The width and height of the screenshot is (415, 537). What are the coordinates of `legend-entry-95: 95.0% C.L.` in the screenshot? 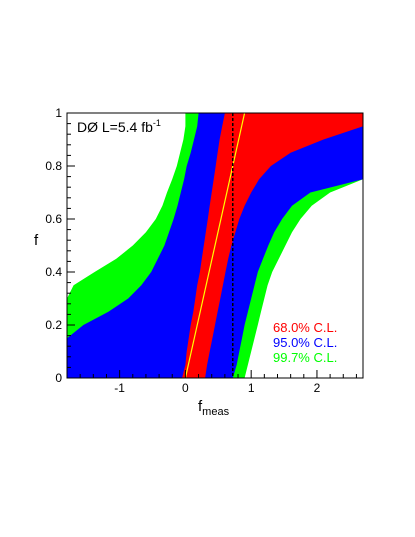 It's located at (305, 342).